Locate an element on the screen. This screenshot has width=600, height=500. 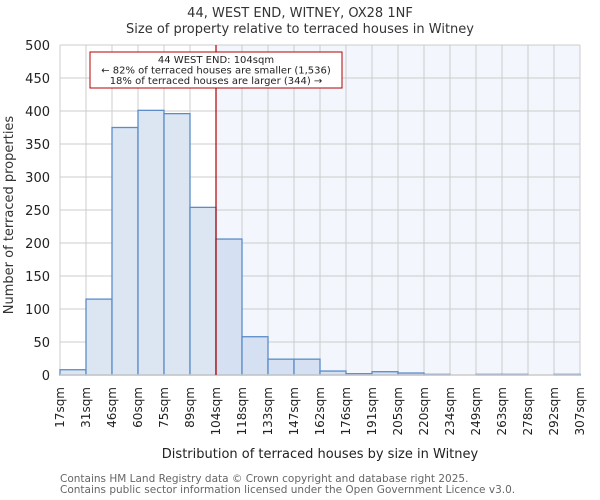
x-tick-label: 162sqm is located at coordinates (320, 411).